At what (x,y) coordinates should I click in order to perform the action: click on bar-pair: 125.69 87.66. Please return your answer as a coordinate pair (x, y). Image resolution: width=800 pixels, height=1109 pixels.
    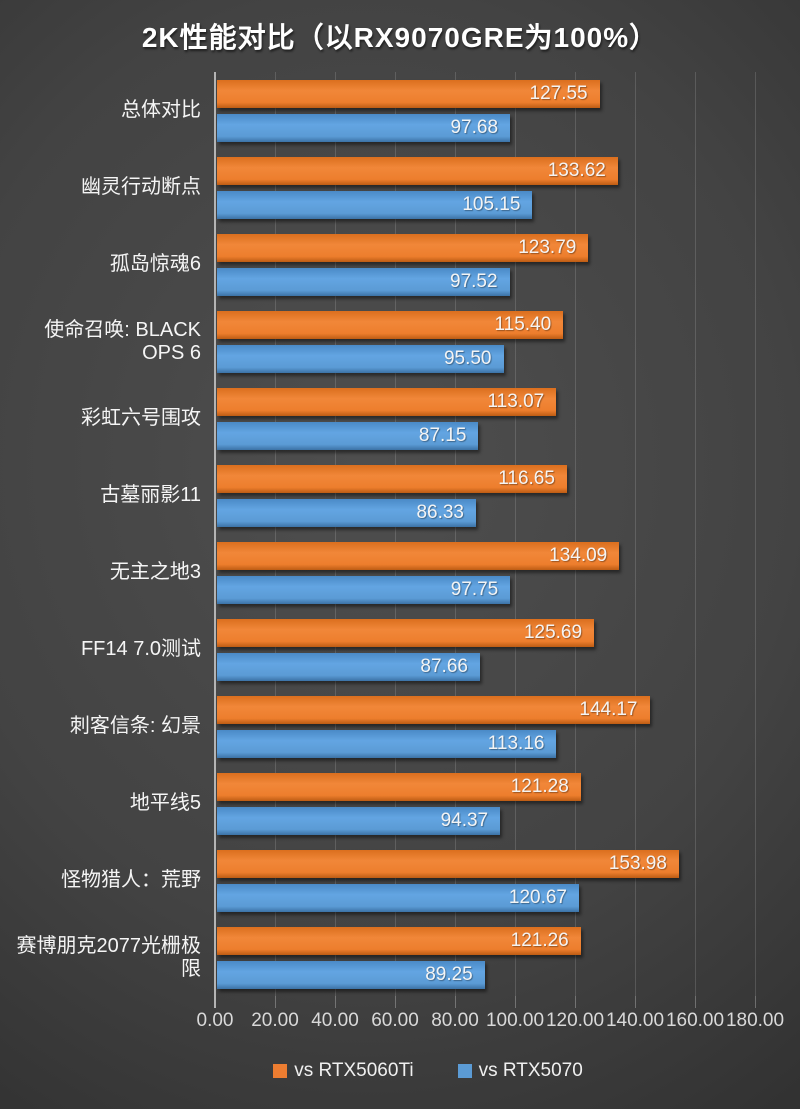
    Looking at the image, I should click on (489, 649).